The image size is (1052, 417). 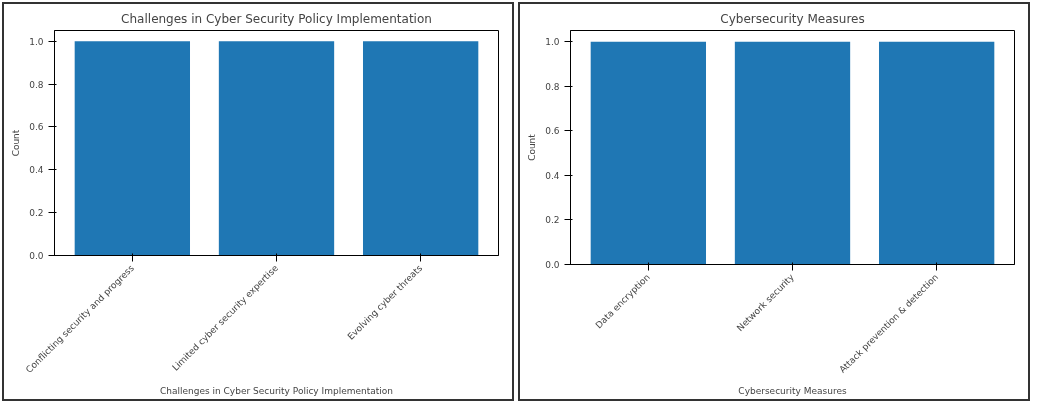 I want to click on chart-title: Cybersecurity Measures, so click(x=792, y=18).